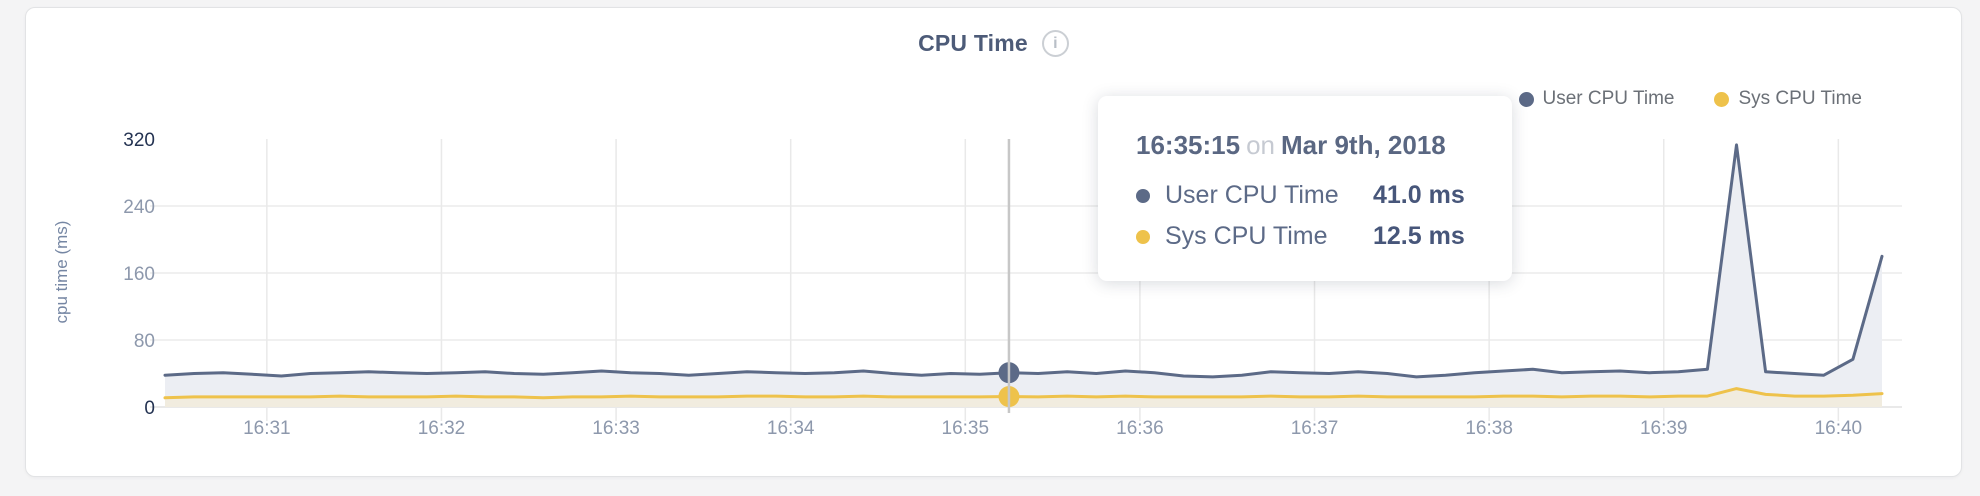 The image size is (1980, 496). What do you see at coordinates (1143, 236) in the screenshot?
I see `sys-series-dot` at bounding box center [1143, 236].